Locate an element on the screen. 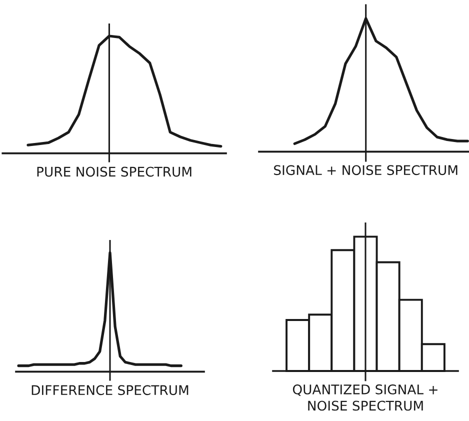 The width and height of the screenshot is (469, 421). x-axis-title: PURE NOISE SPECTRUM is located at coordinates (114, 171).